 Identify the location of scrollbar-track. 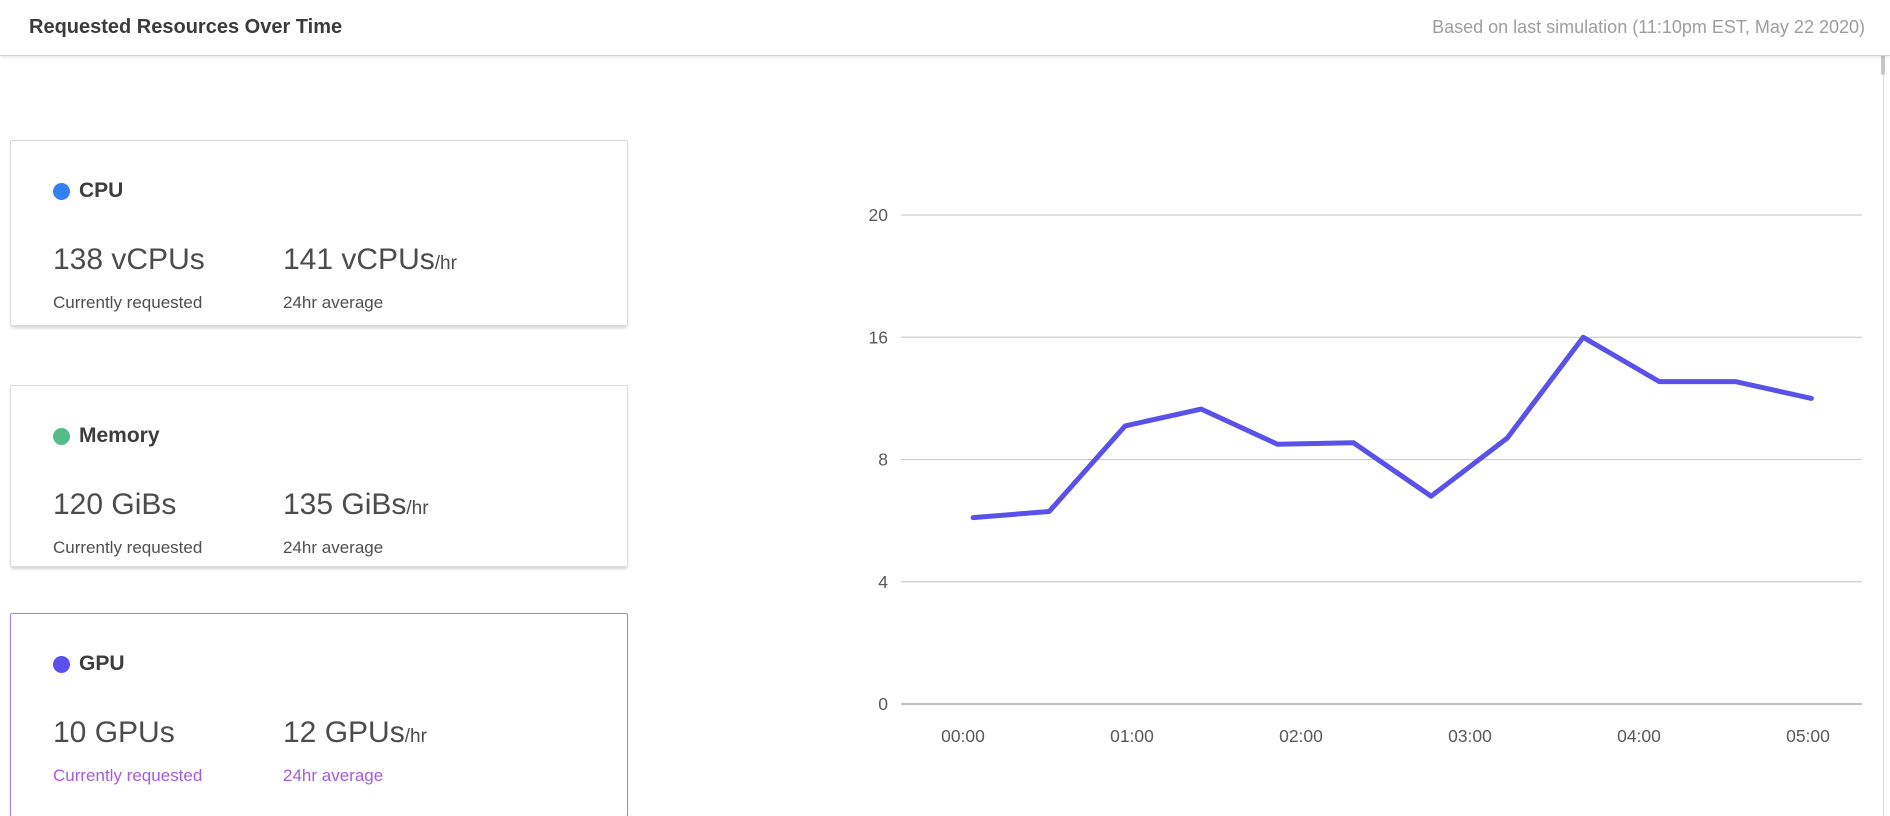
(1883, 414).